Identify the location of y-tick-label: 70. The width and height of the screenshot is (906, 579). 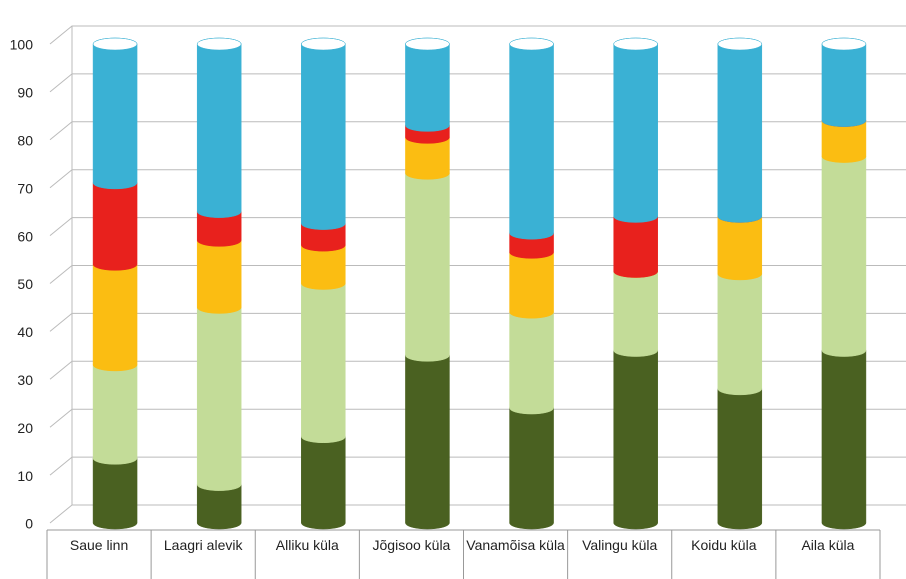
(25, 188).